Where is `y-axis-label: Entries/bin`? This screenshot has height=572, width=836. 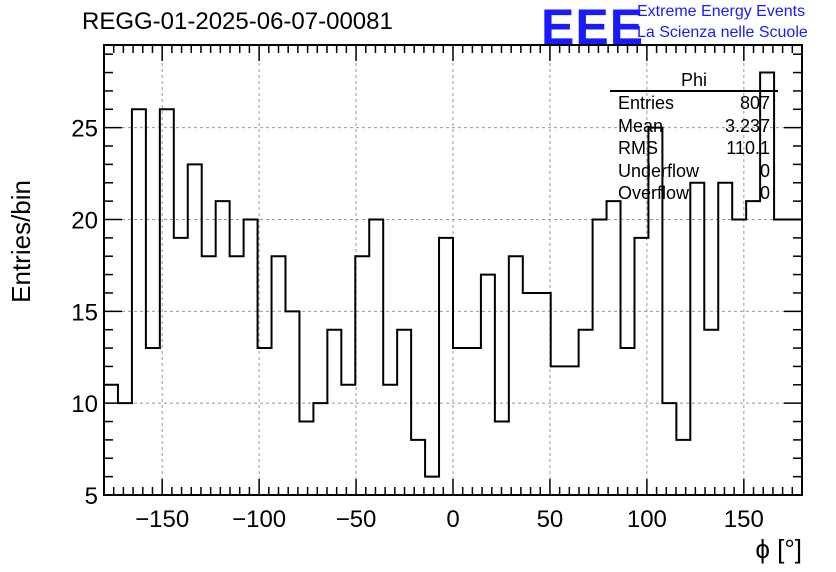 y-axis-label: Entries/bin is located at coordinates (21, 241).